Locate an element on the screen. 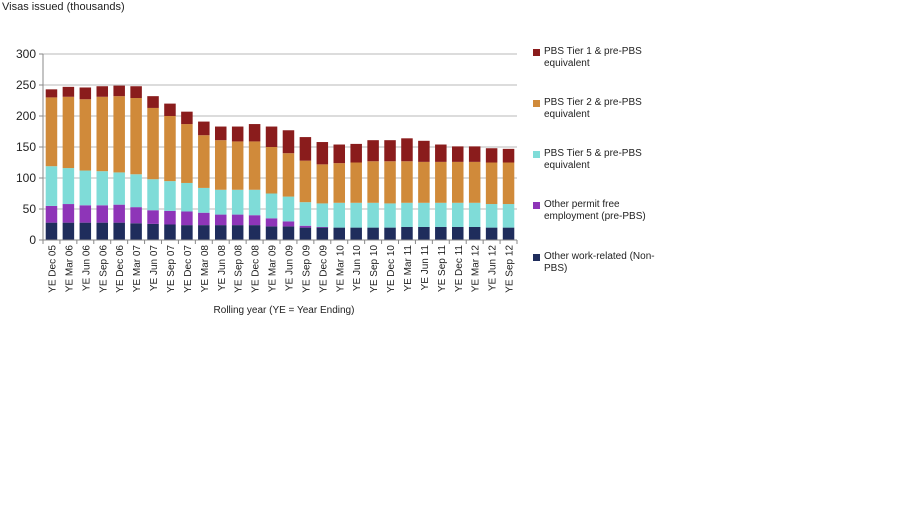  x-tick-label: YE Sep 10 is located at coordinates (374, 269).